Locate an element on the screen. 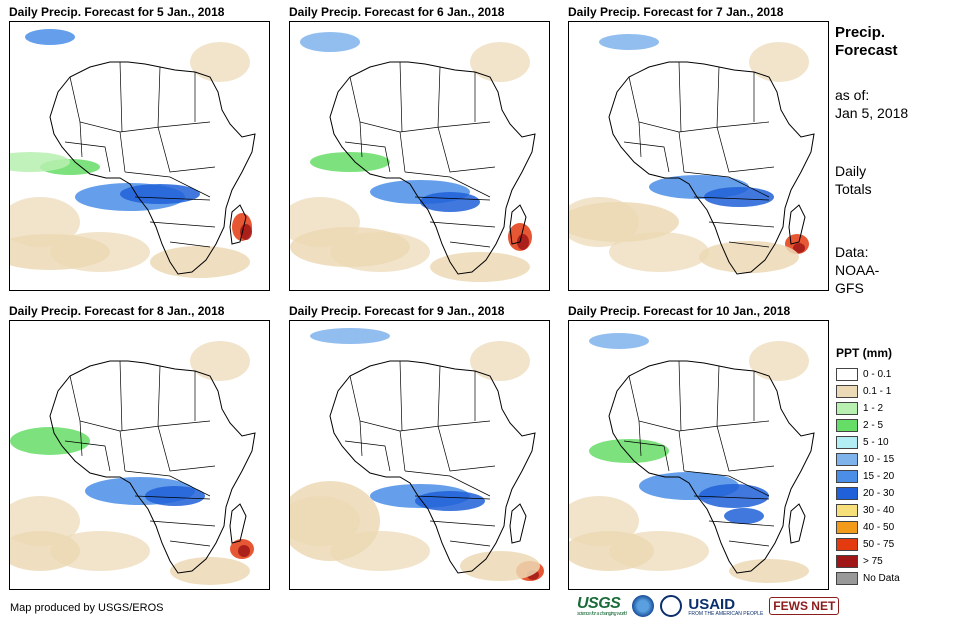 The width and height of the screenshot is (967, 626). daily-totals-line2: Totals is located at coordinates (853, 189).